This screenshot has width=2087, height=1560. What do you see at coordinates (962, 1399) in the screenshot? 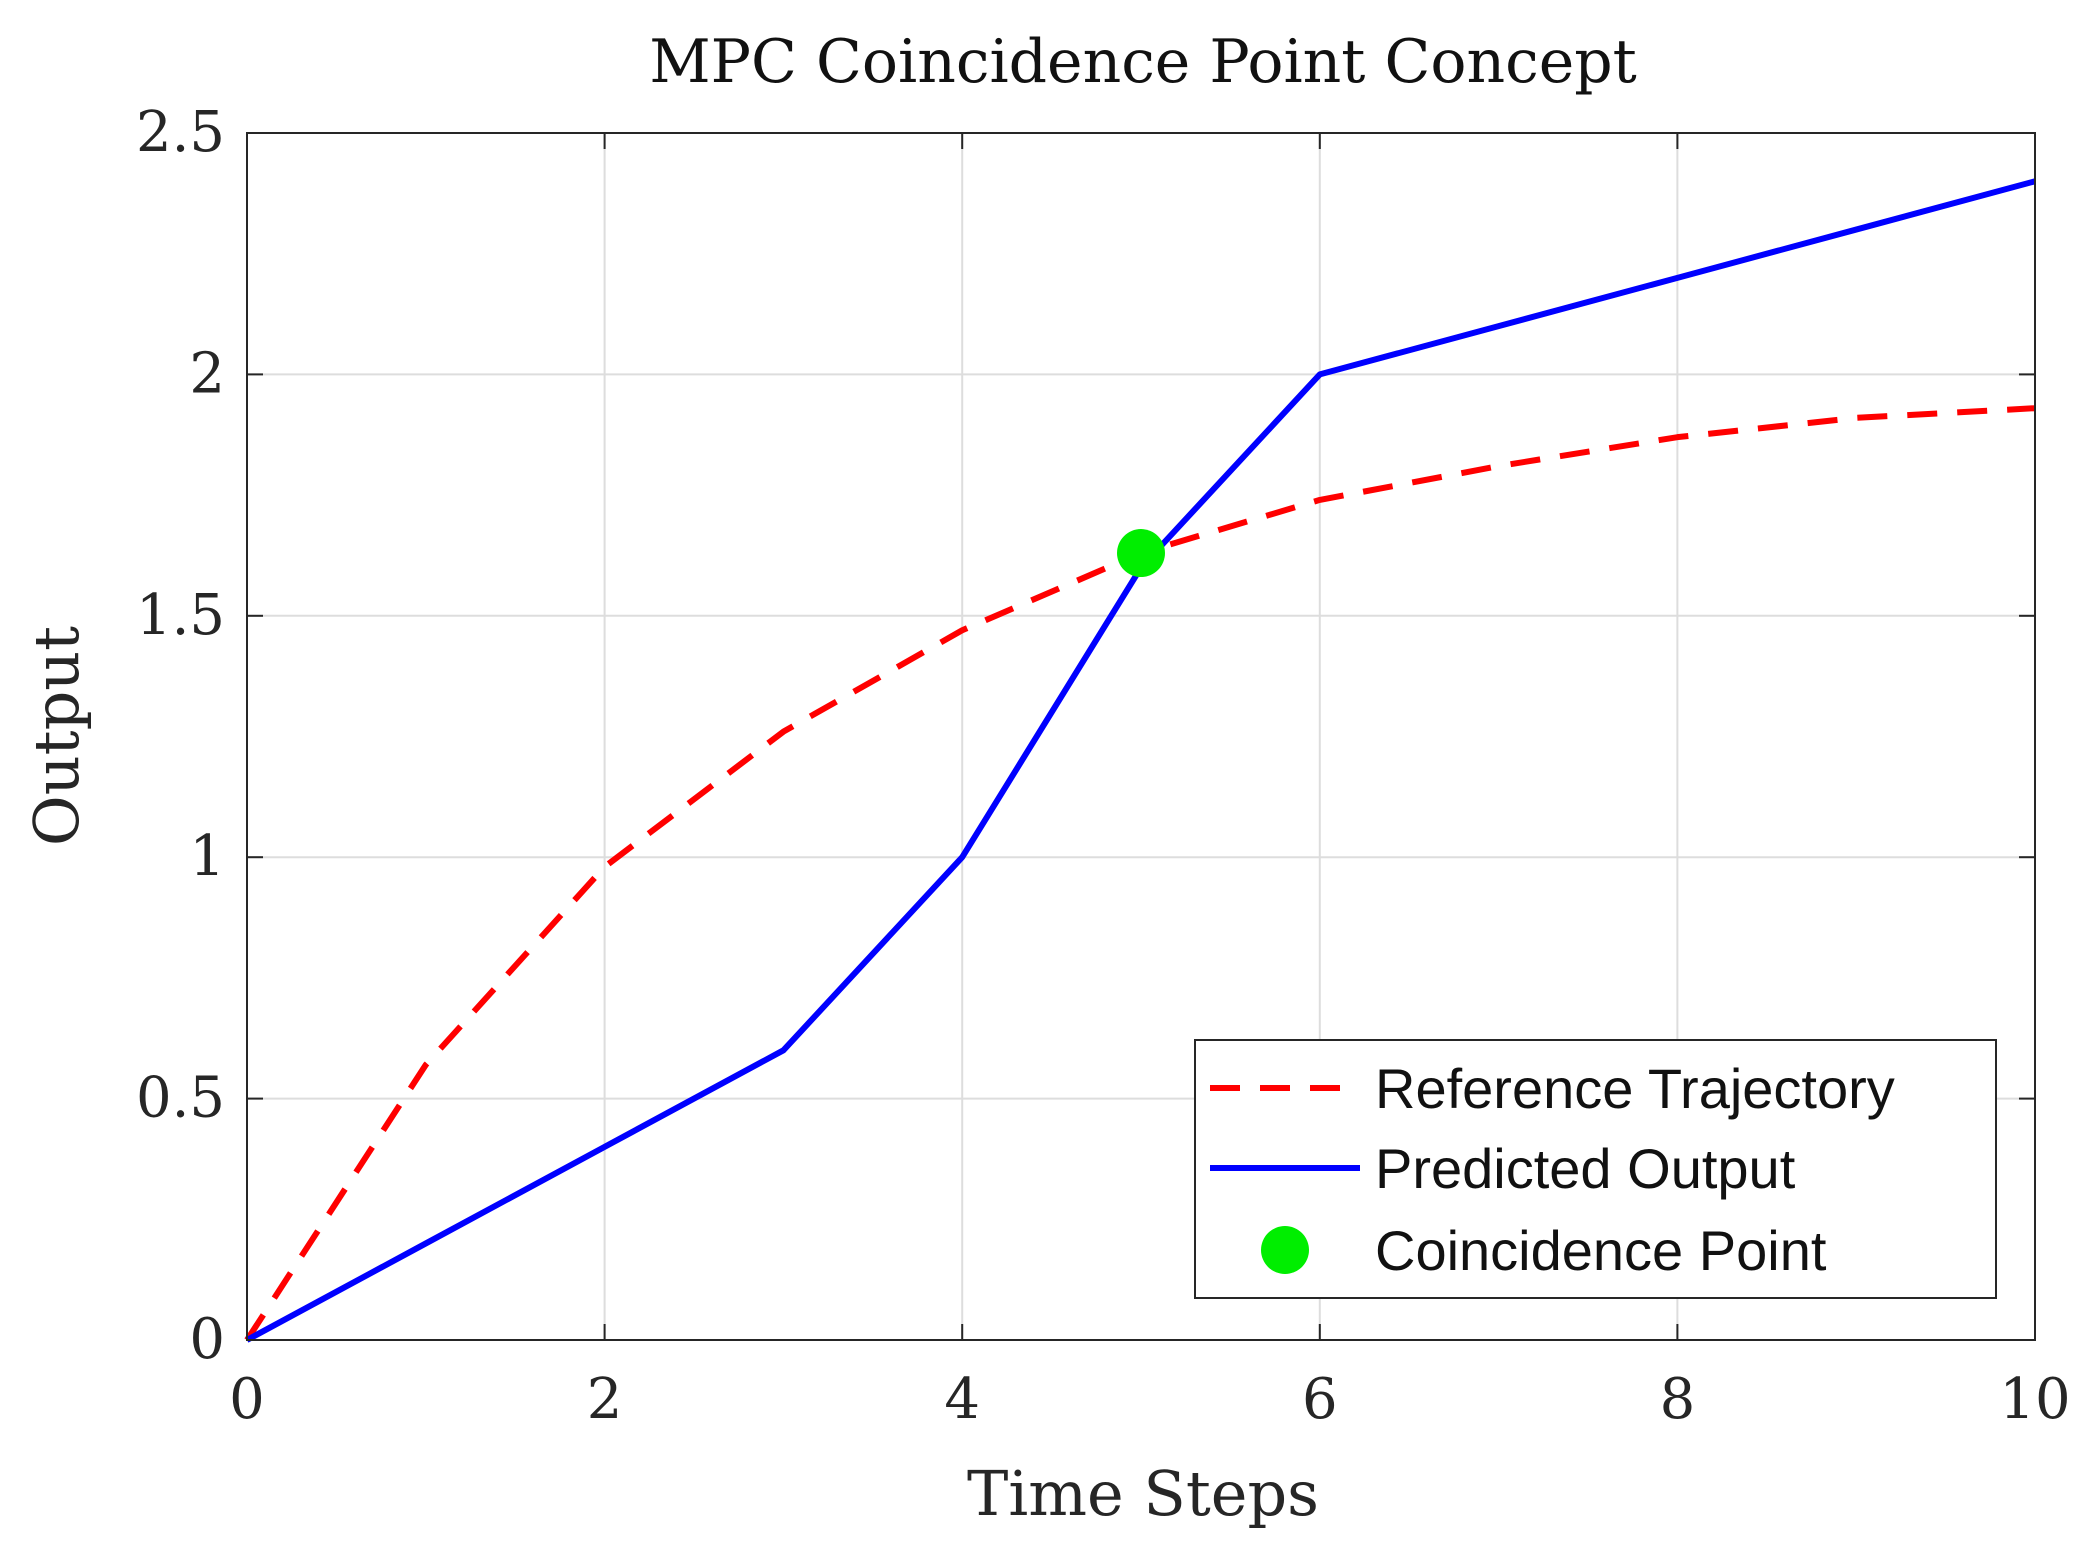
I see `x-tick-label: 4` at bounding box center [962, 1399].